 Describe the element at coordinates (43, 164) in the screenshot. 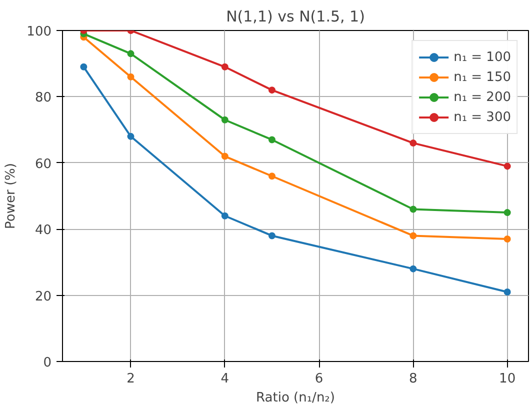

I see `y-tick-label: 60` at that location.